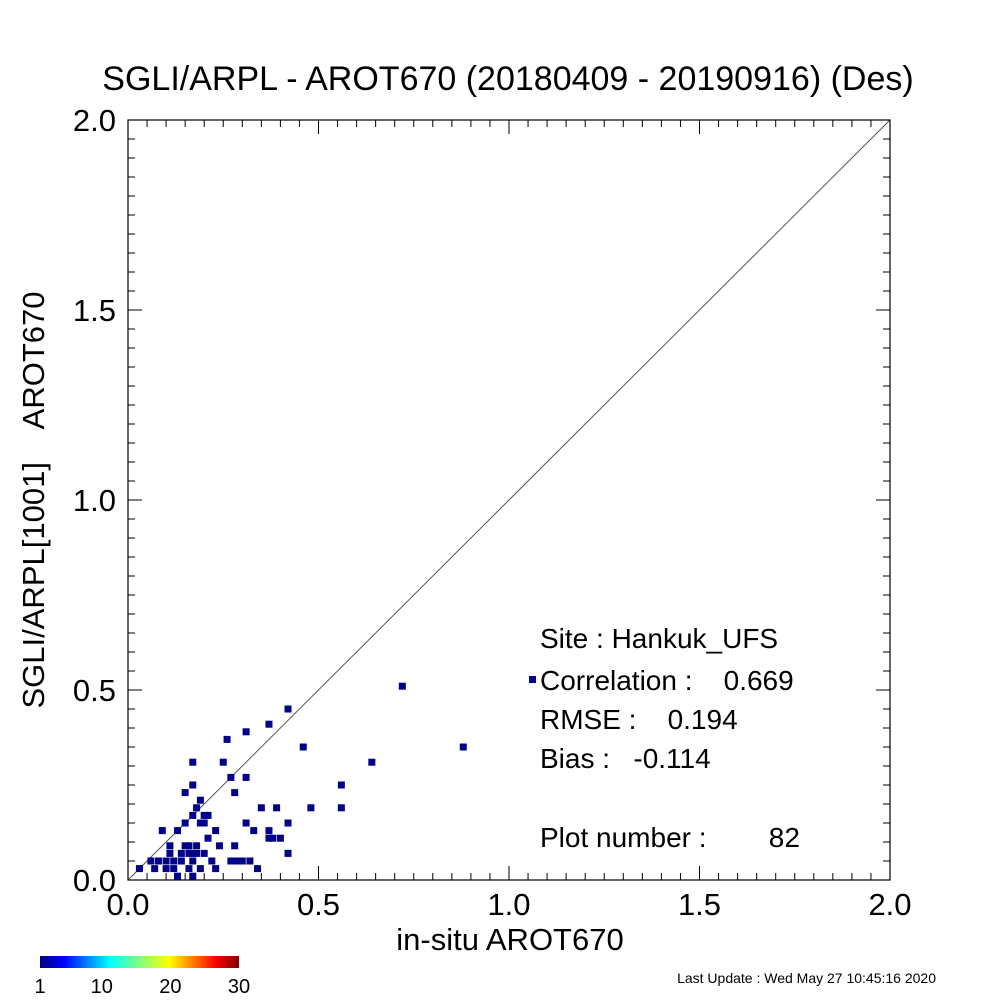 Image resolution: width=1000 pixels, height=1000 pixels. I want to click on last-update-text: Last Update : Wed May 27 10:45:16 2020, so click(806, 978).